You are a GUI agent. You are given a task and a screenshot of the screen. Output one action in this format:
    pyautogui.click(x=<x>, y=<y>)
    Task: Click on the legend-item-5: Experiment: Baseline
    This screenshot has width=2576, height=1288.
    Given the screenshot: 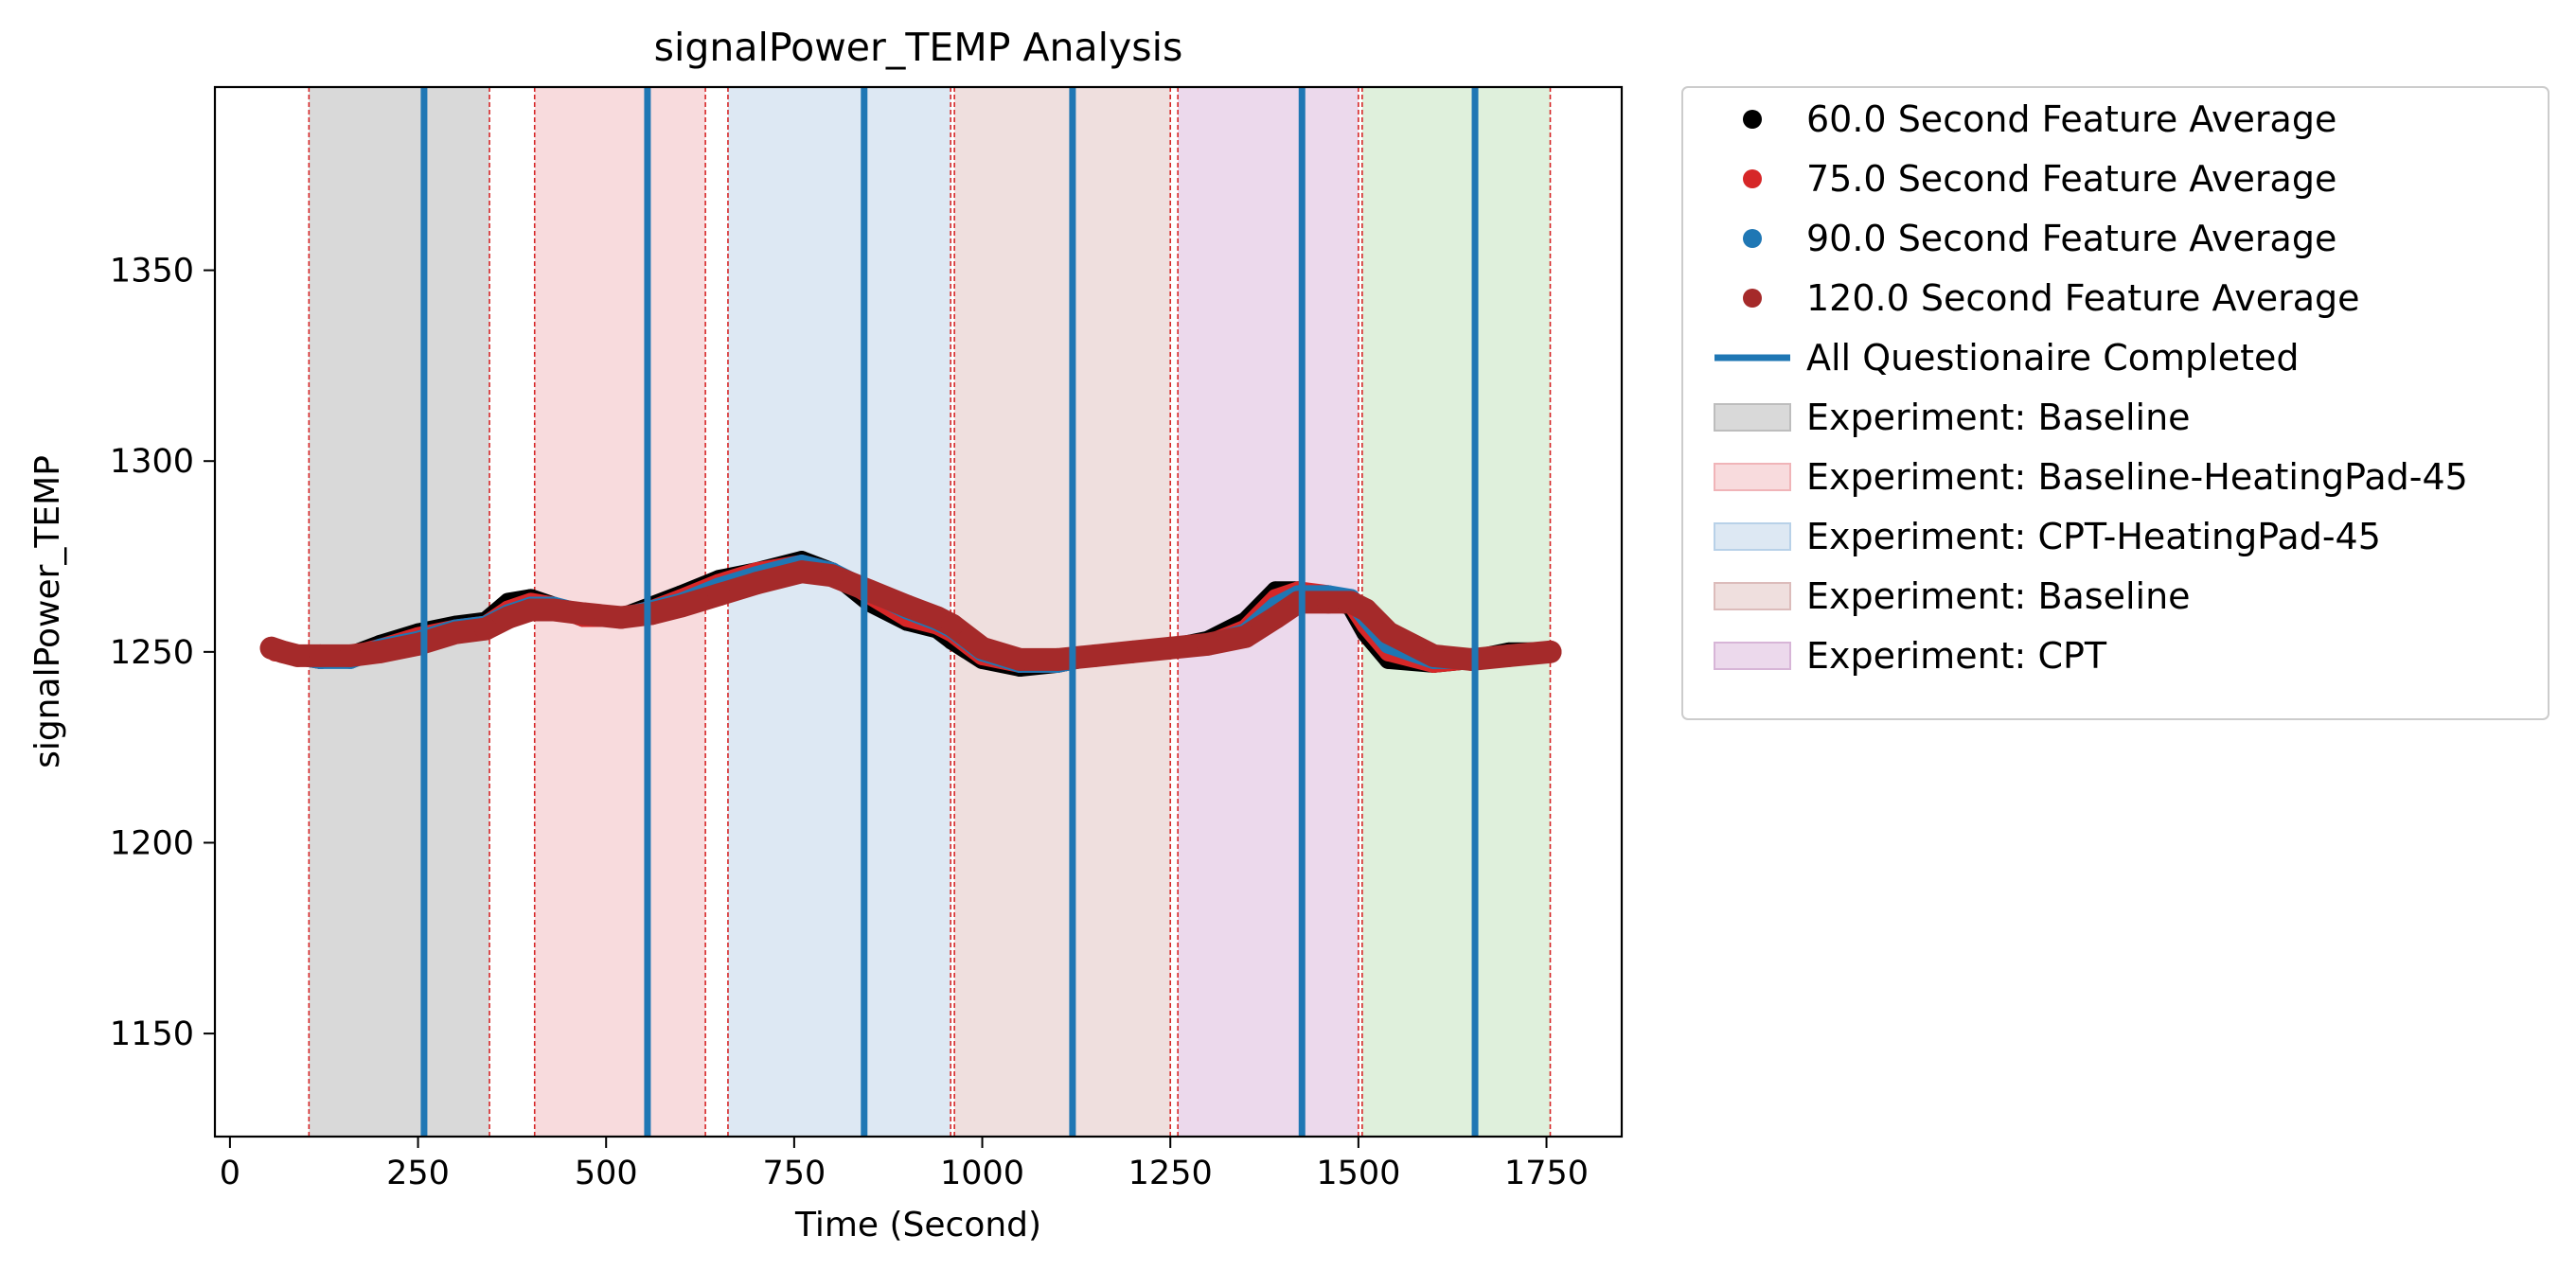 What is the action you would take?
    pyautogui.click(x=1953, y=417)
    